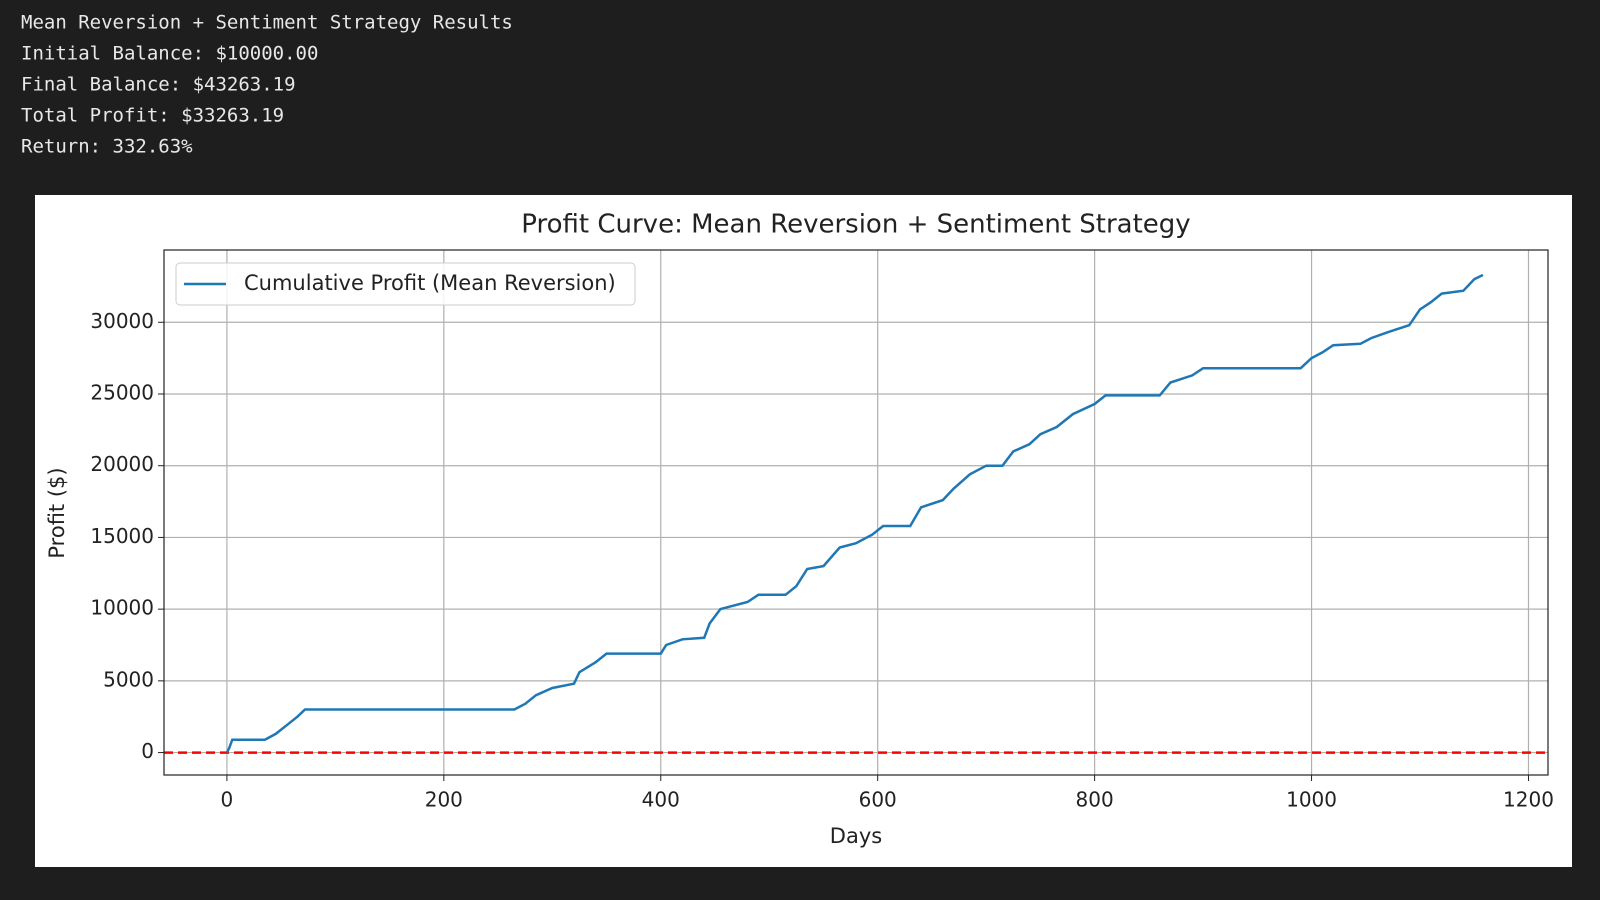  What do you see at coordinates (122, 608) in the screenshot?
I see `y-tick-label: 10000` at bounding box center [122, 608].